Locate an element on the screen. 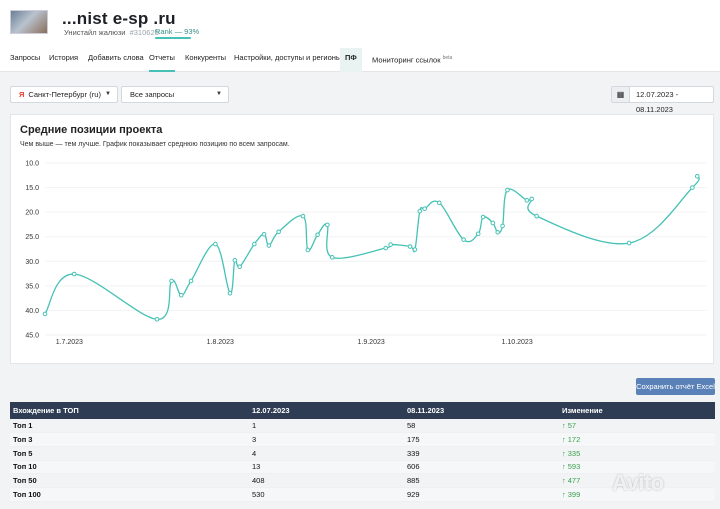 This screenshot has height=509, width=720. tab-settings: Настройки, доступы и регионы is located at coordinates (288, 57).